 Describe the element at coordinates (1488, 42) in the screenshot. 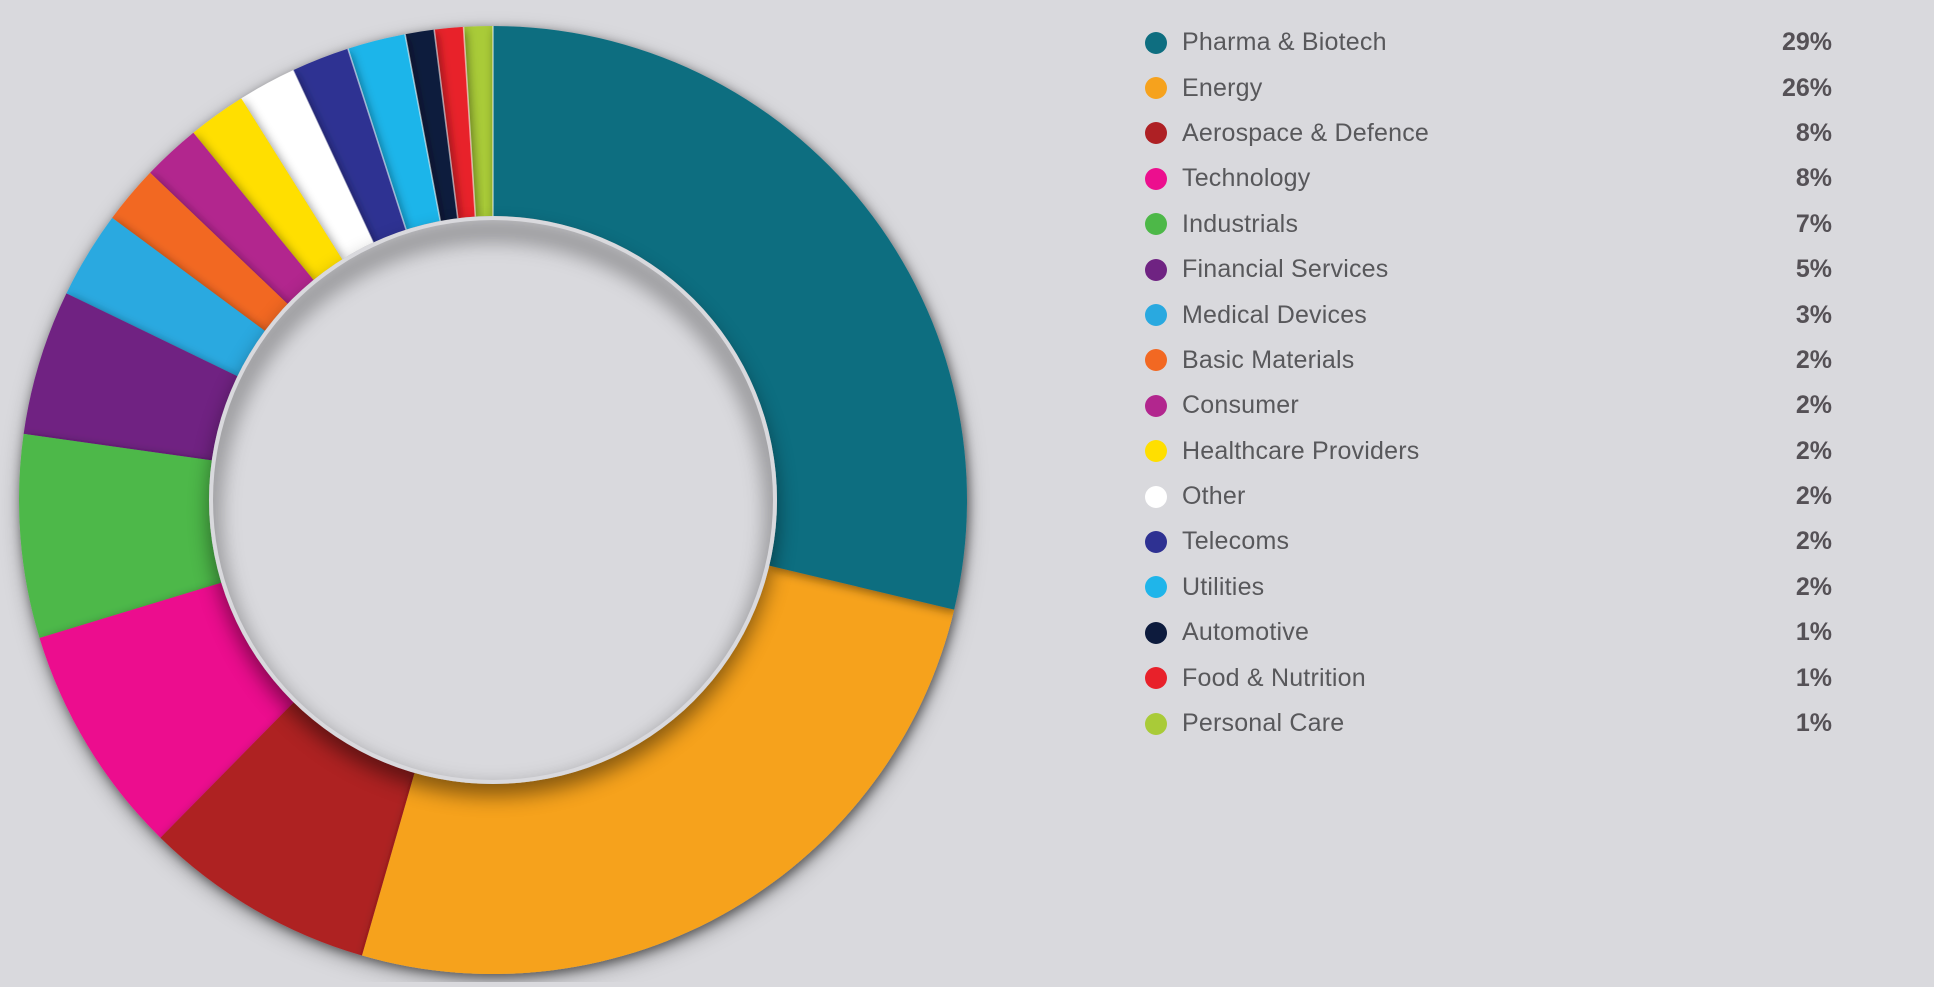

I see `legend-item: Pharma & Biotech 29%` at that location.